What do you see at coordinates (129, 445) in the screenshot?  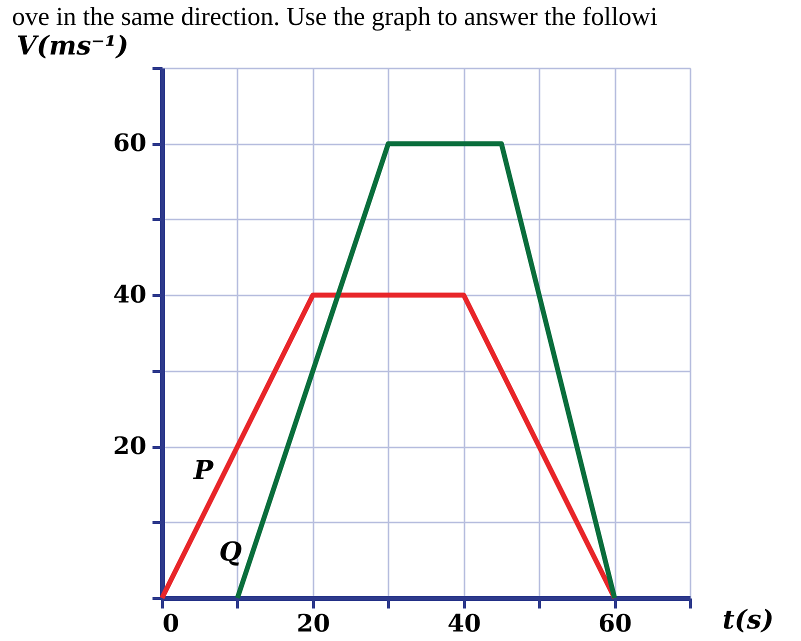 I see `y-tick-label: 20` at bounding box center [129, 445].